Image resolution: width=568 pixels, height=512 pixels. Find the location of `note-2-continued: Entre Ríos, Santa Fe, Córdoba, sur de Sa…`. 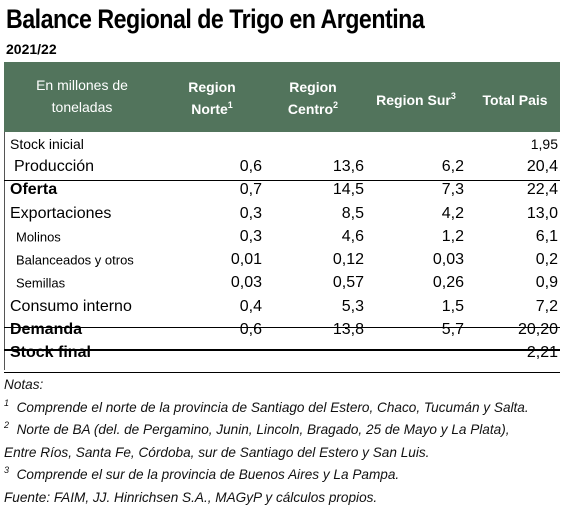

note-2-continued: Entre Ríos, Santa Fe, Córdoba, sur de Sa… is located at coordinates (217, 452).